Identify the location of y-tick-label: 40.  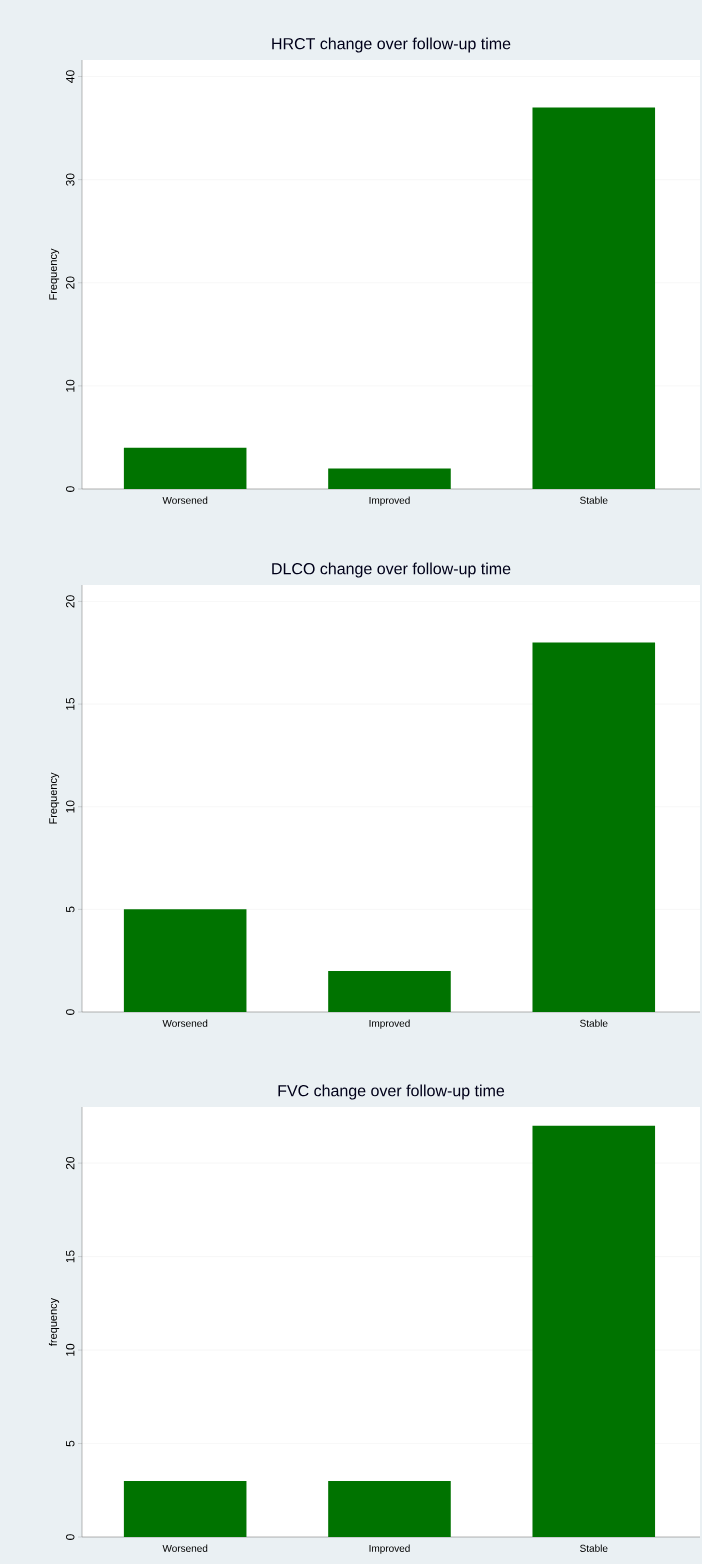
(70, 76).